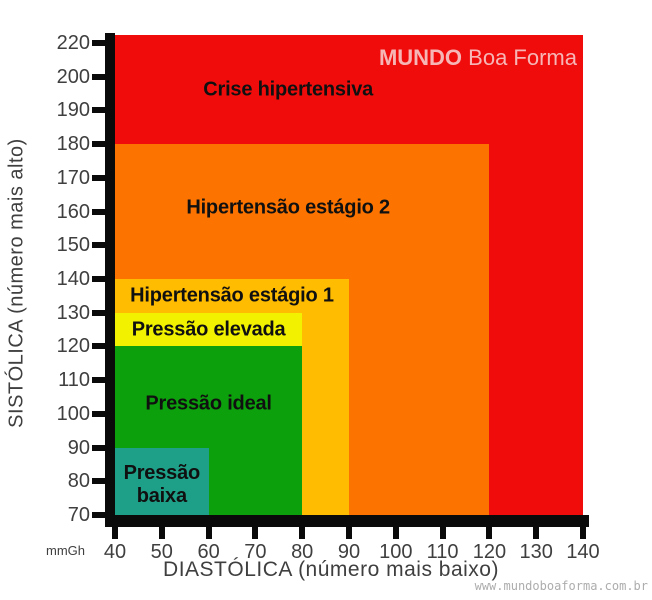 This screenshot has height=600, width=652. I want to click on x-tick-label-50: 50, so click(161, 552).